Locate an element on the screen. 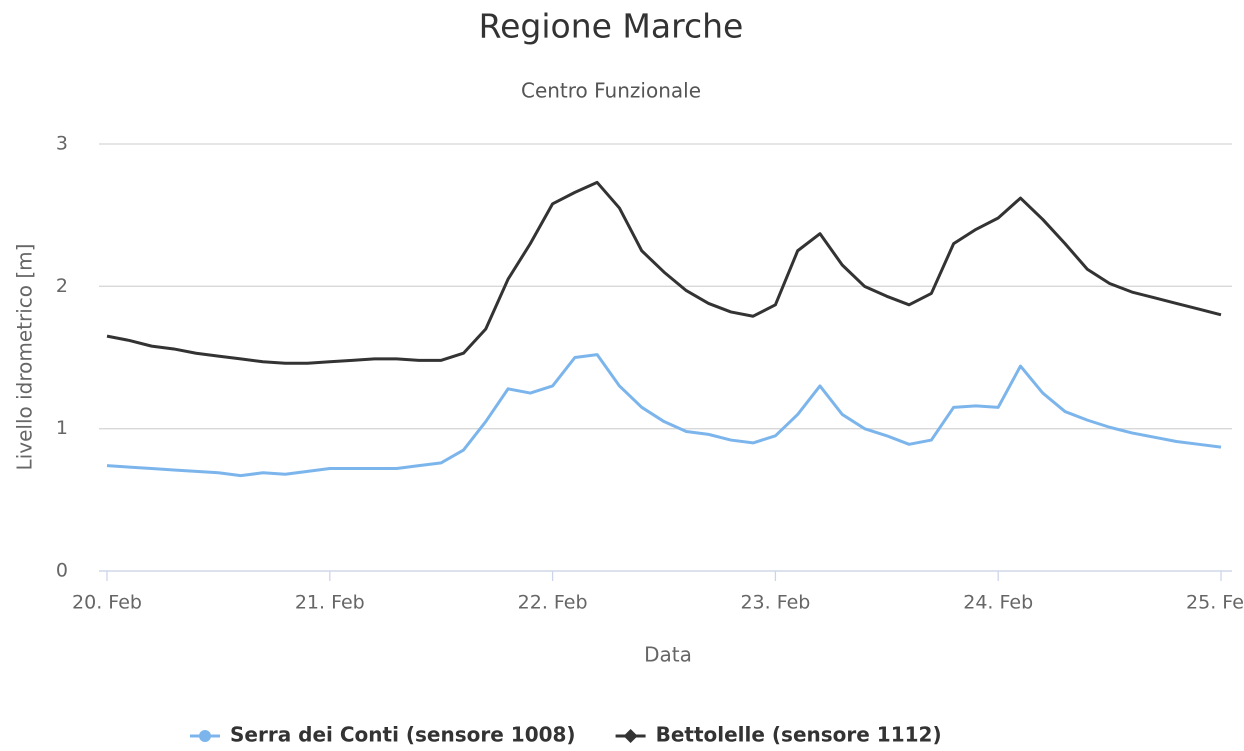 This screenshot has width=1244, height=751. y-axis-title: Livello idrometrico [m] is located at coordinates (25, 357).